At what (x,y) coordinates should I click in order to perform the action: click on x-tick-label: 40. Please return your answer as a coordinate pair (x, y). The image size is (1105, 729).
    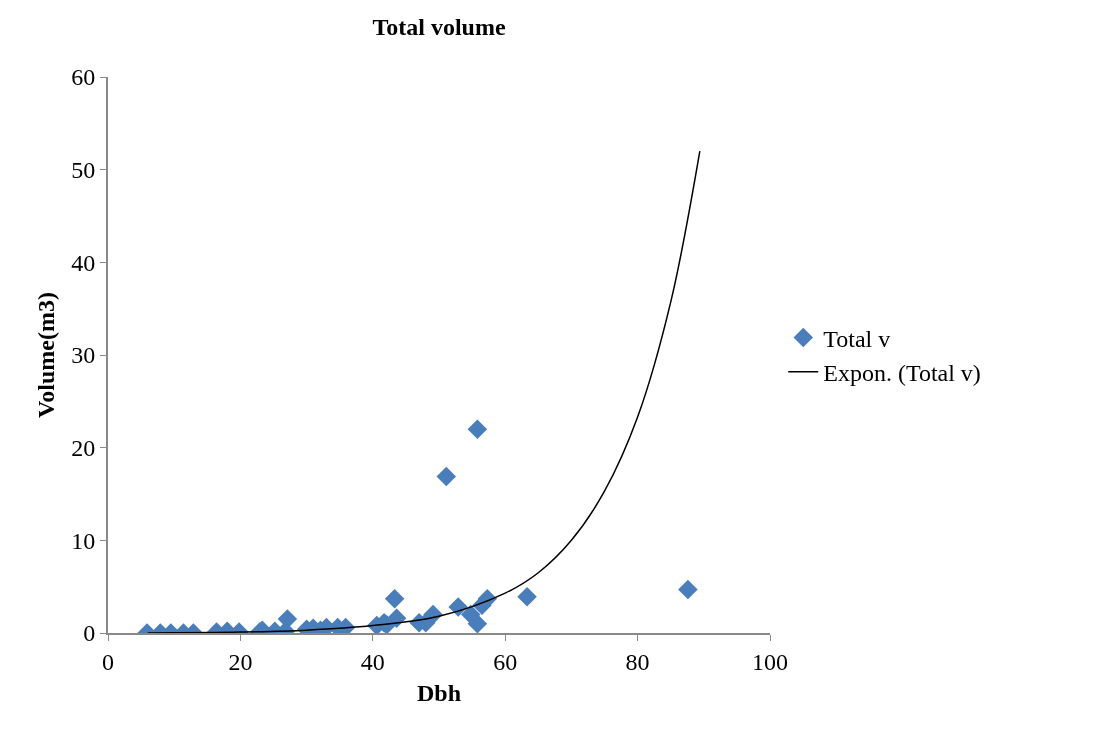
    Looking at the image, I should click on (372, 661).